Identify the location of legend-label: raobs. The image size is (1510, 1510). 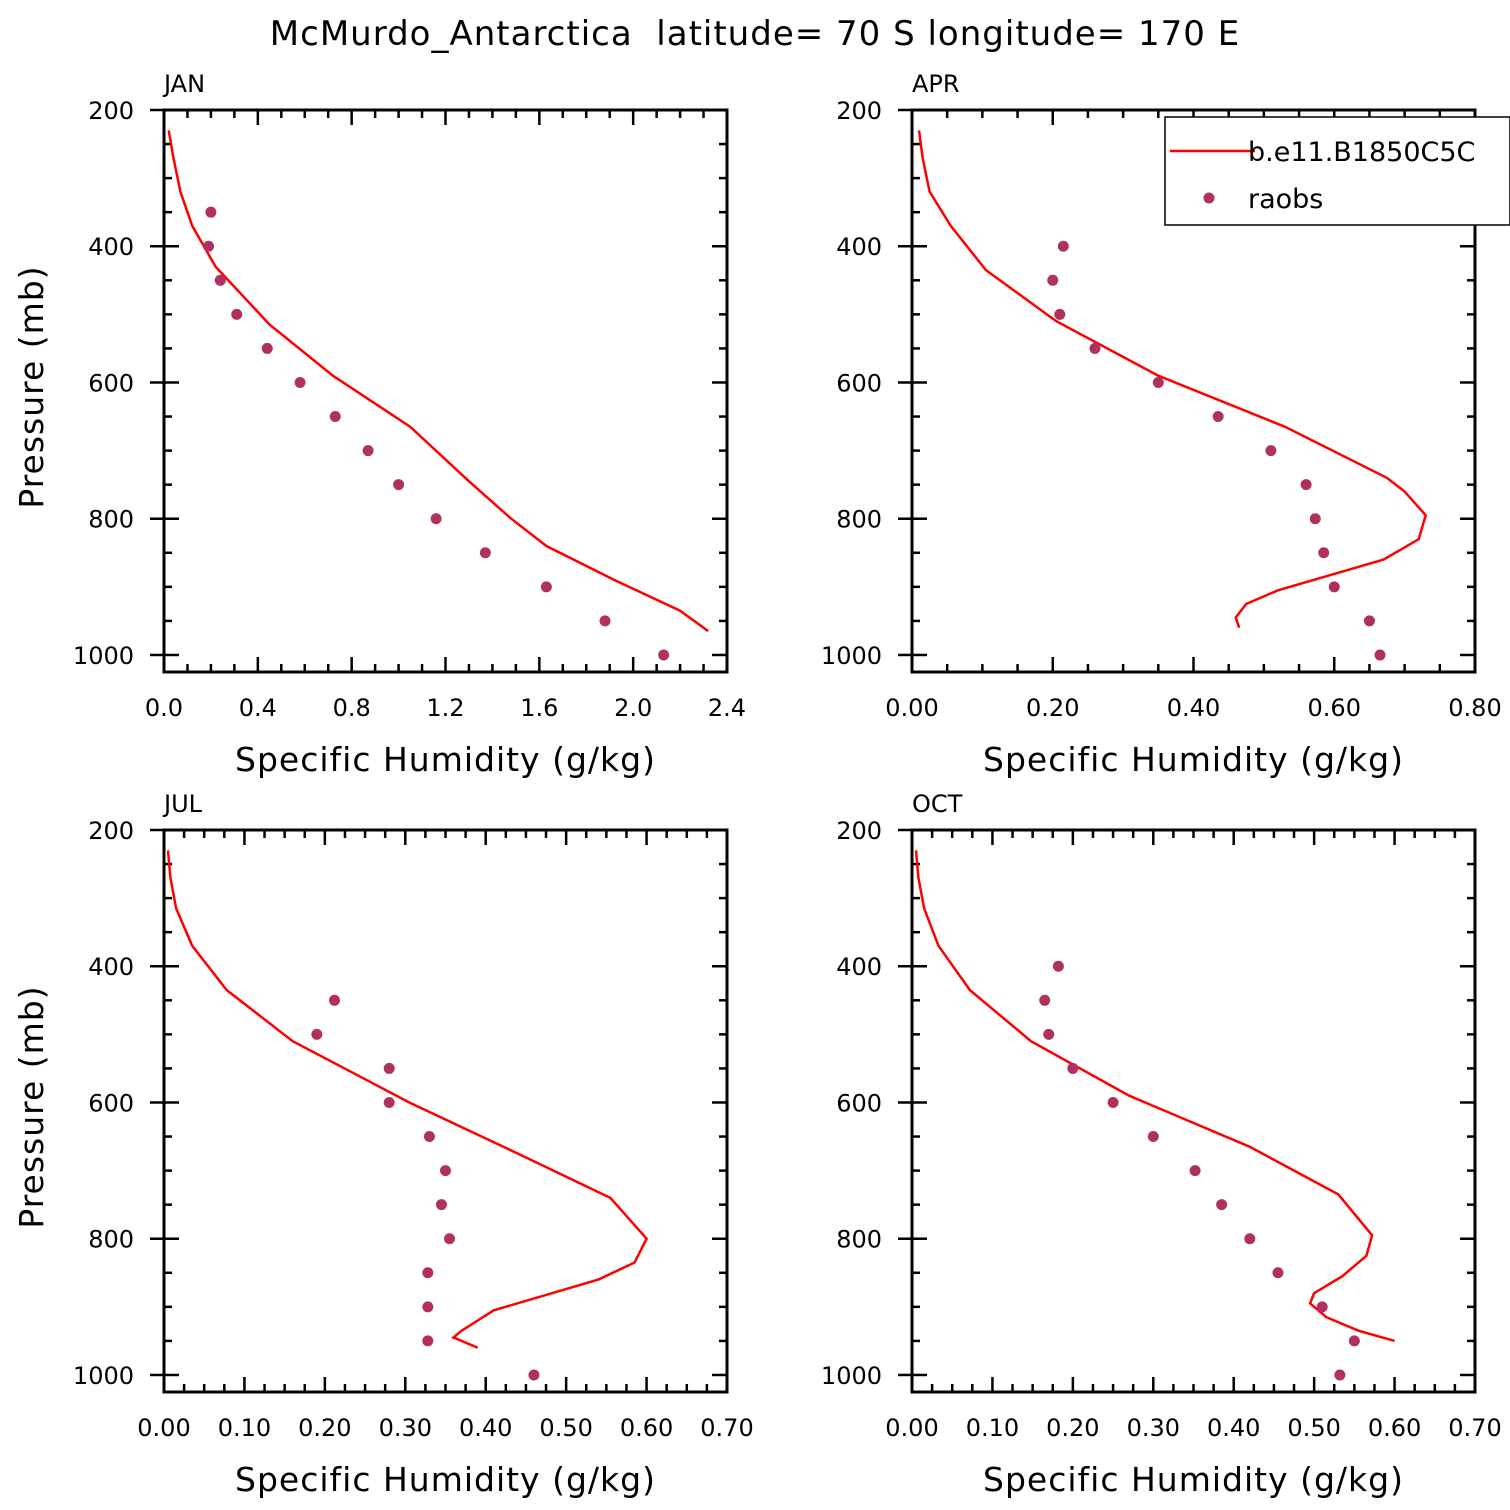
(1285, 199).